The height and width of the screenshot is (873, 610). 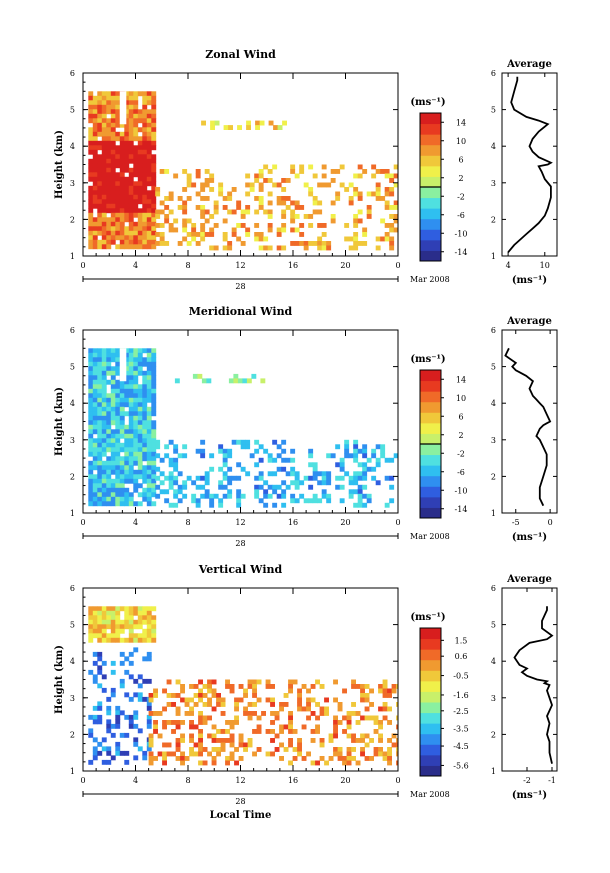 I want to click on colorbar-swatch, so click(x=430, y=161).